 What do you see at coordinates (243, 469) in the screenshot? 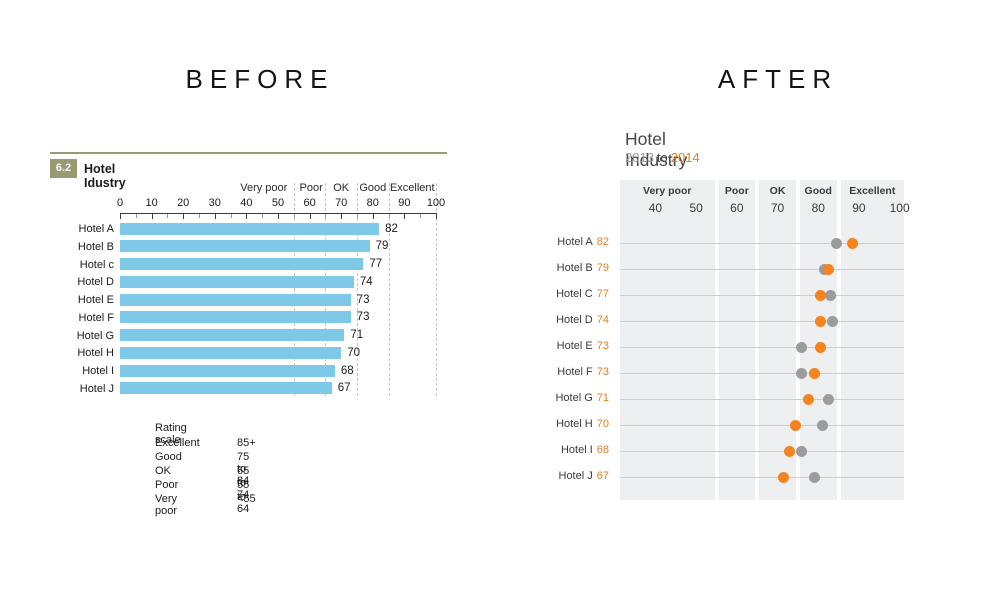
I see `rating-scale-row-range: 75 to 84` at bounding box center [243, 469].